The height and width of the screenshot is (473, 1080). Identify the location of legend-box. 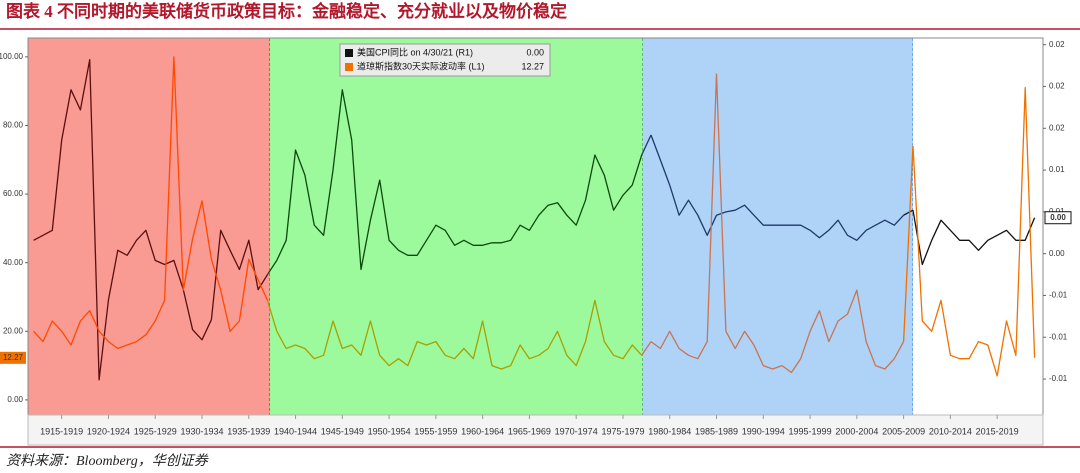
(445, 60).